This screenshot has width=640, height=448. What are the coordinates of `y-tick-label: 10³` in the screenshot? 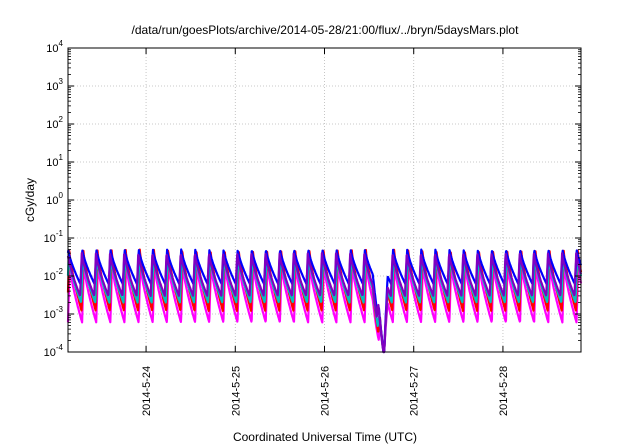 It's located at (54, 85).